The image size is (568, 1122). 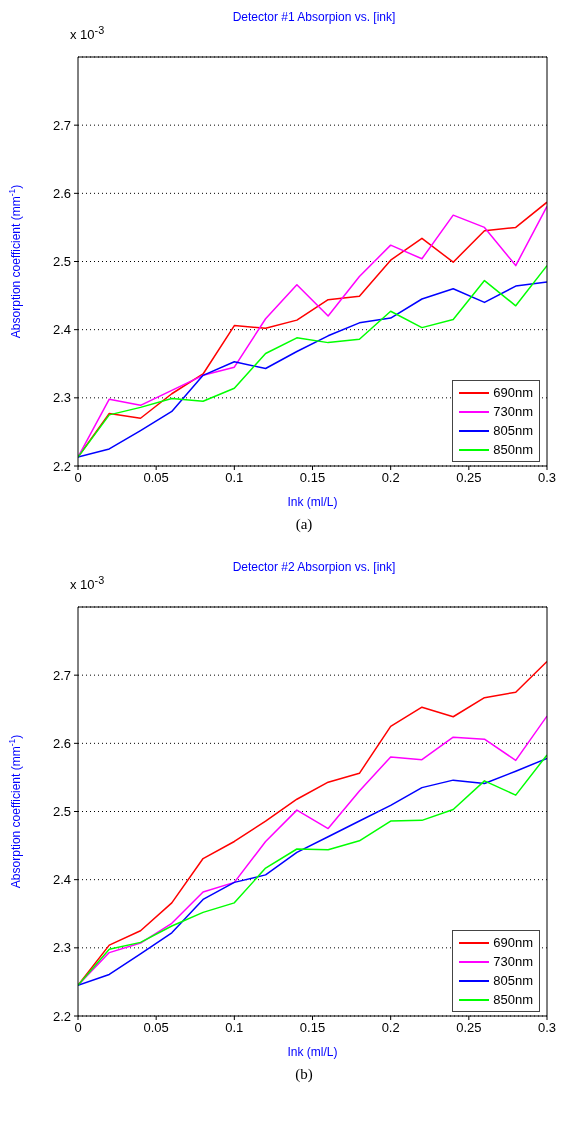 What do you see at coordinates (314, 567) in the screenshot?
I see `chart-title: Detector #2 Absorpion vs. [ink]` at bounding box center [314, 567].